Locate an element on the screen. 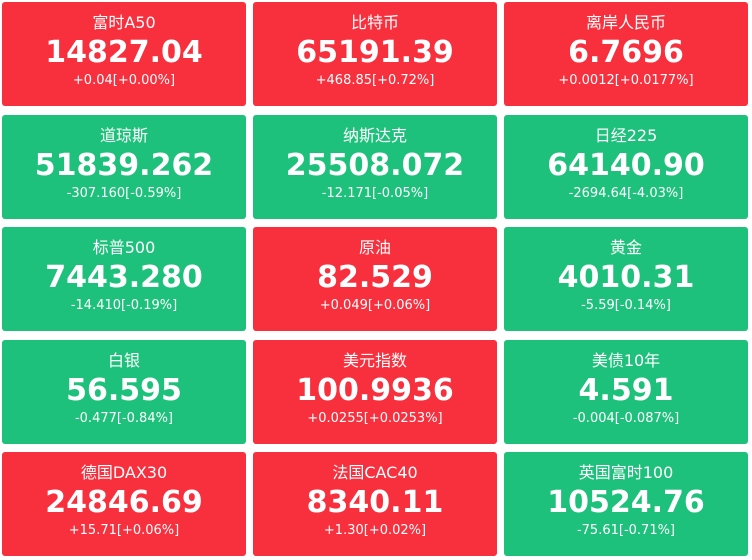 Image resolution: width=752 pixels, height=560 pixels. market-name: 德国DAX30 is located at coordinates (124, 472).